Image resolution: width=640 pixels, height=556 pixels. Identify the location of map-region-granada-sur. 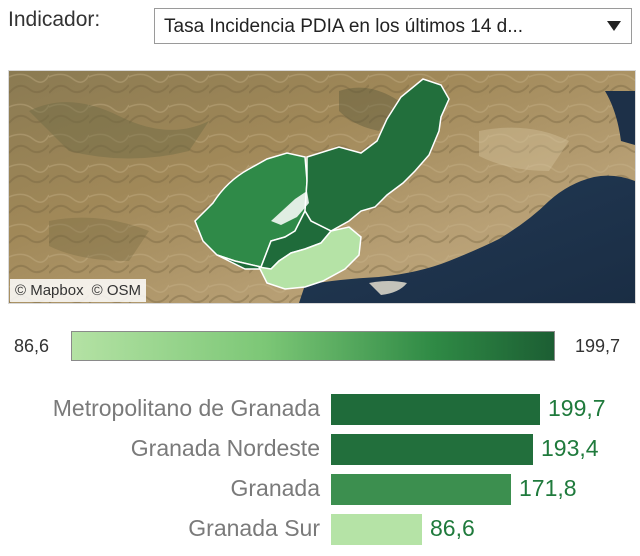
(309, 258).